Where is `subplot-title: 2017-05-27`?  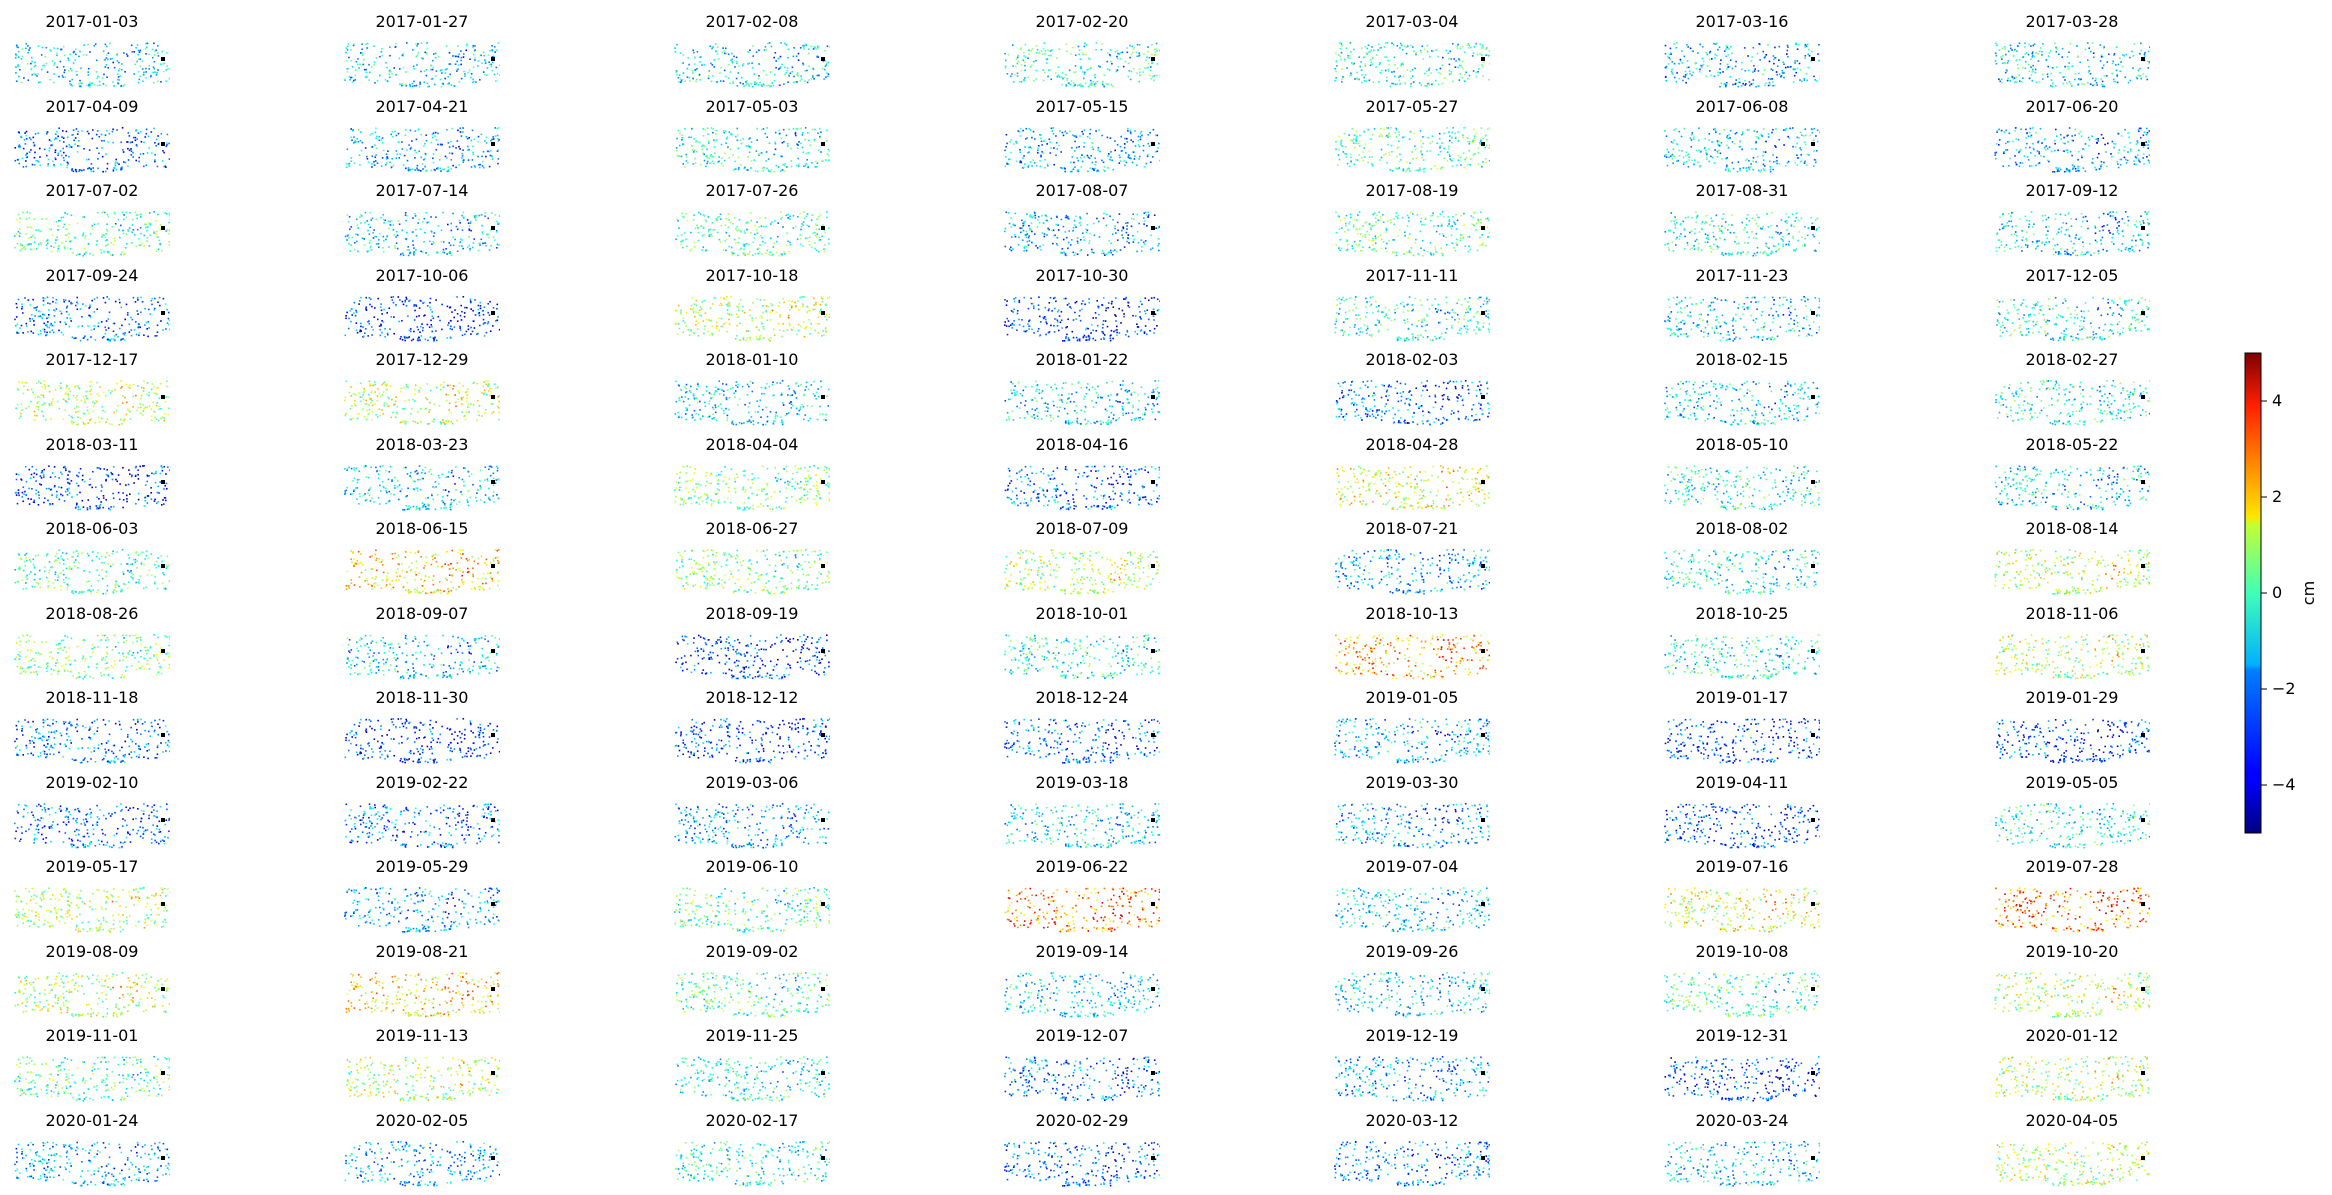
subplot-title: 2017-05-27 is located at coordinates (1412, 107).